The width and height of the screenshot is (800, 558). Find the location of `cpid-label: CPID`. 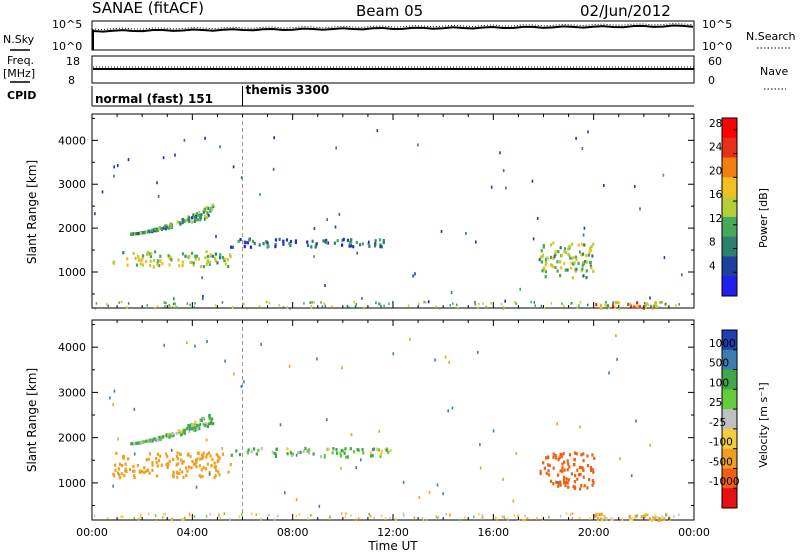

cpid-label: CPID is located at coordinates (21, 95).